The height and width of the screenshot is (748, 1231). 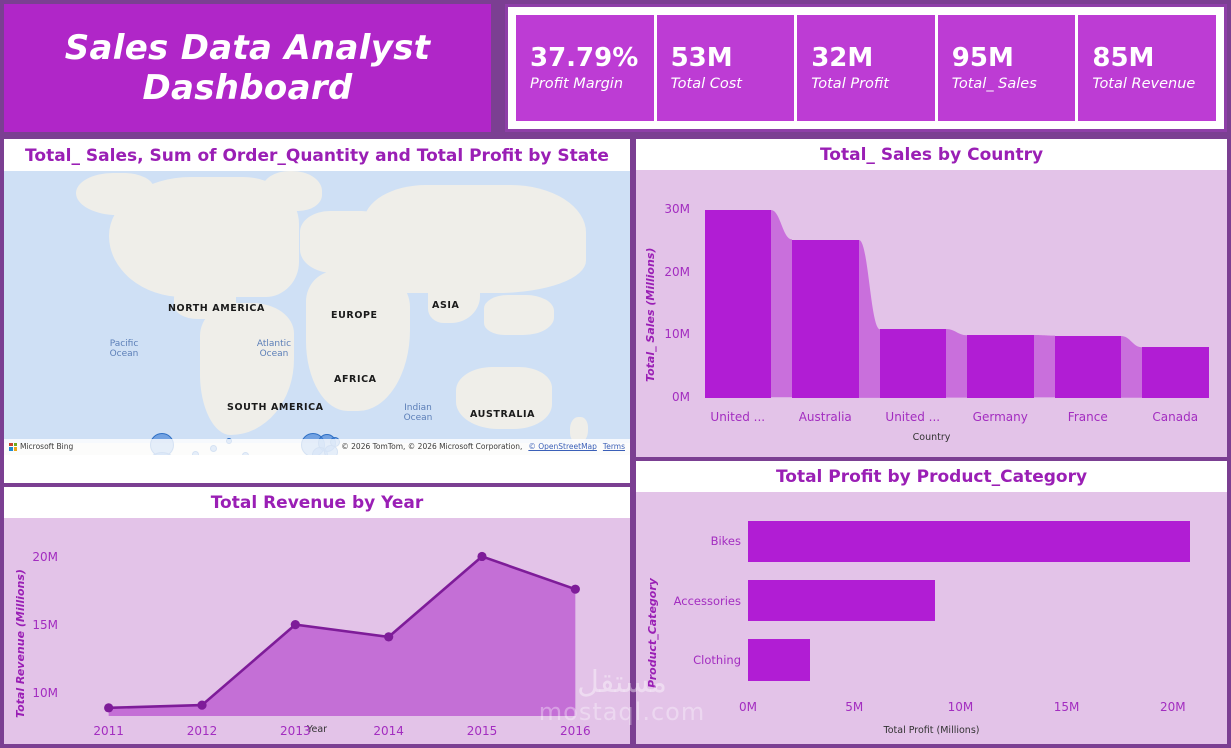 I want to click on bing-logo: Microsoft Bing, so click(x=41, y=446).